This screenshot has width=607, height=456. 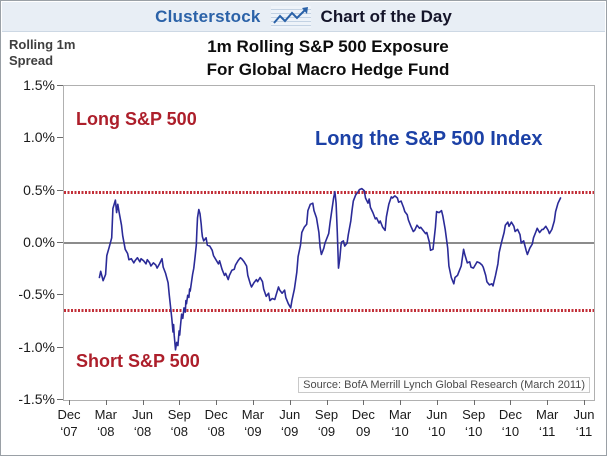 What do you see at coordinates (290, 16) in the screenshot?
I see `line-chart-icon` at bounding box center [290, 16].